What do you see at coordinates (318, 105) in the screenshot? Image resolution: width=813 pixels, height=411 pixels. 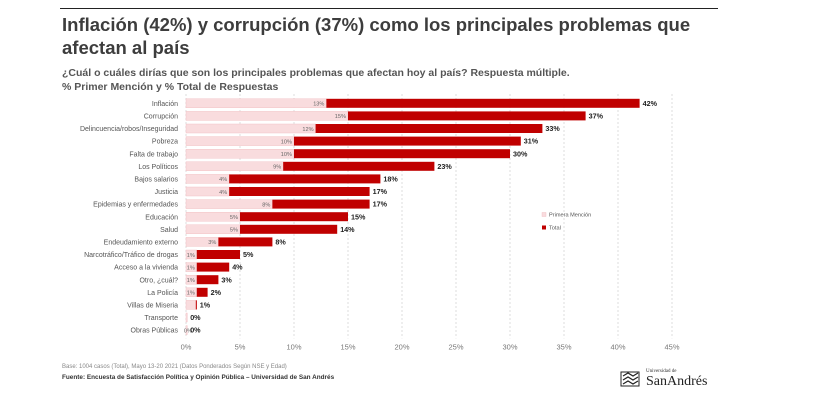 I see `data-label-primera-mencion: 13%` at bounding box center [318, 105].